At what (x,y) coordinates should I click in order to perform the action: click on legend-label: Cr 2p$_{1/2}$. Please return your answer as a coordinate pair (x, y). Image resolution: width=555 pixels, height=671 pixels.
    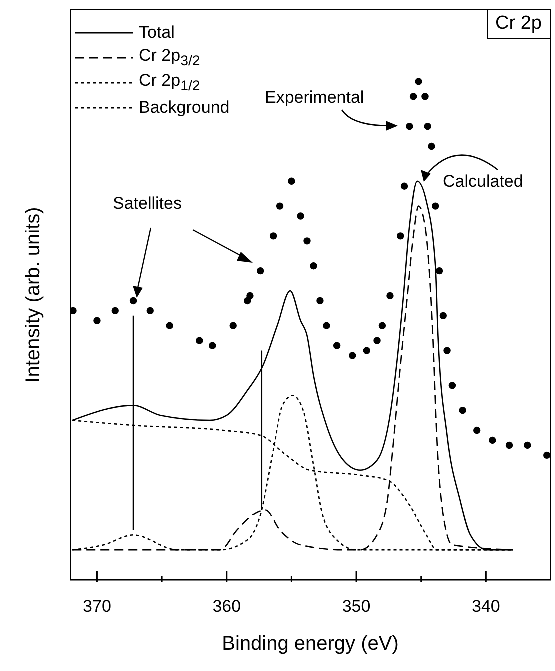
    Looking at the image, I should click on (169, 82).